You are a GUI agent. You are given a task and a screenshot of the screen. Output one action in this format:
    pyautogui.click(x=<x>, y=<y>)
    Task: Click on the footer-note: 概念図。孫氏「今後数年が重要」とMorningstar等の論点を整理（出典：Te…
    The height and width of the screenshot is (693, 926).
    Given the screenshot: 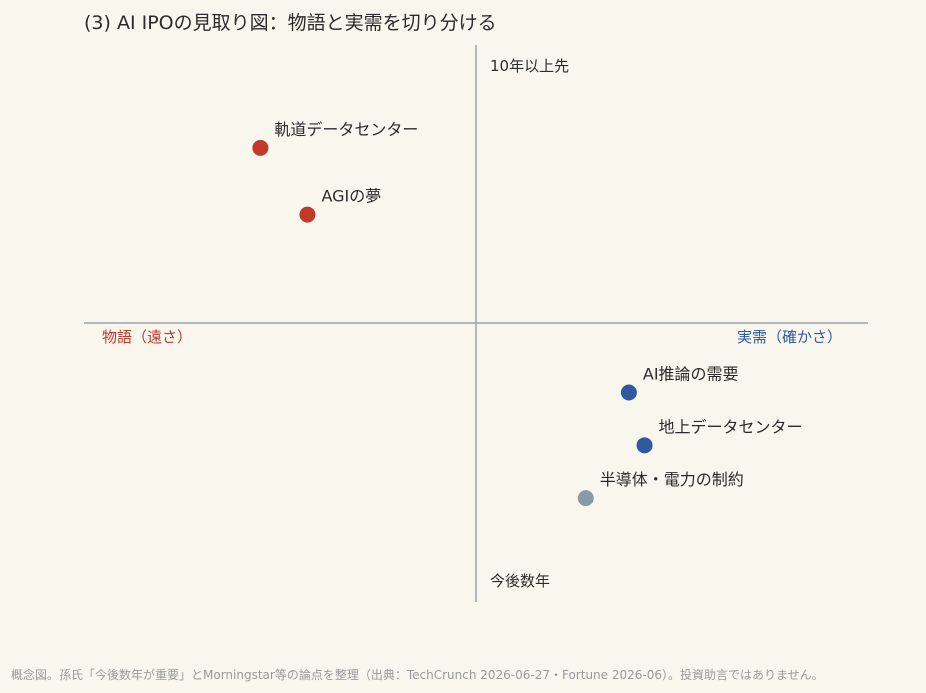 What is the action you would take?
    pyautogui.click(x=417, y=675)
    